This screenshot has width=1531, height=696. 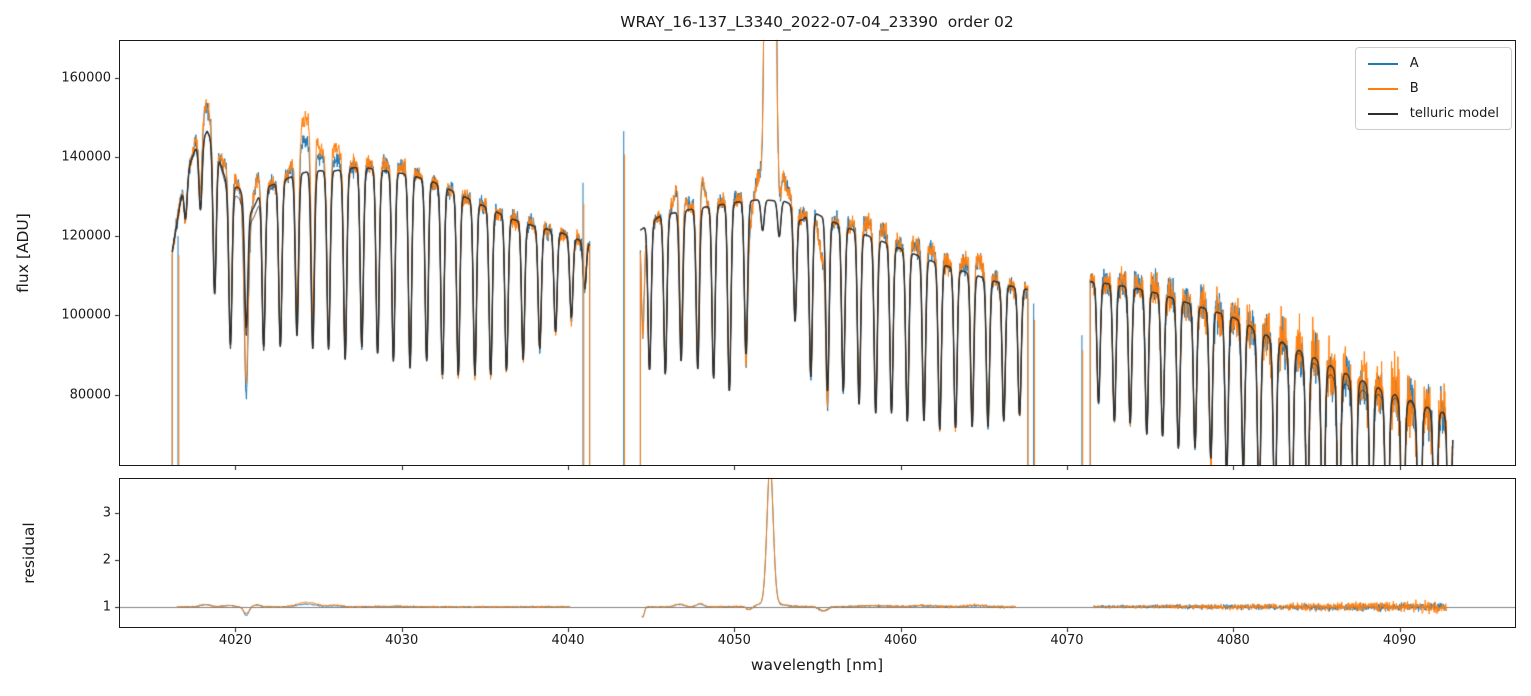 I want to click on x-axis-label: wavelength [nm], so click(x=817, y=665).